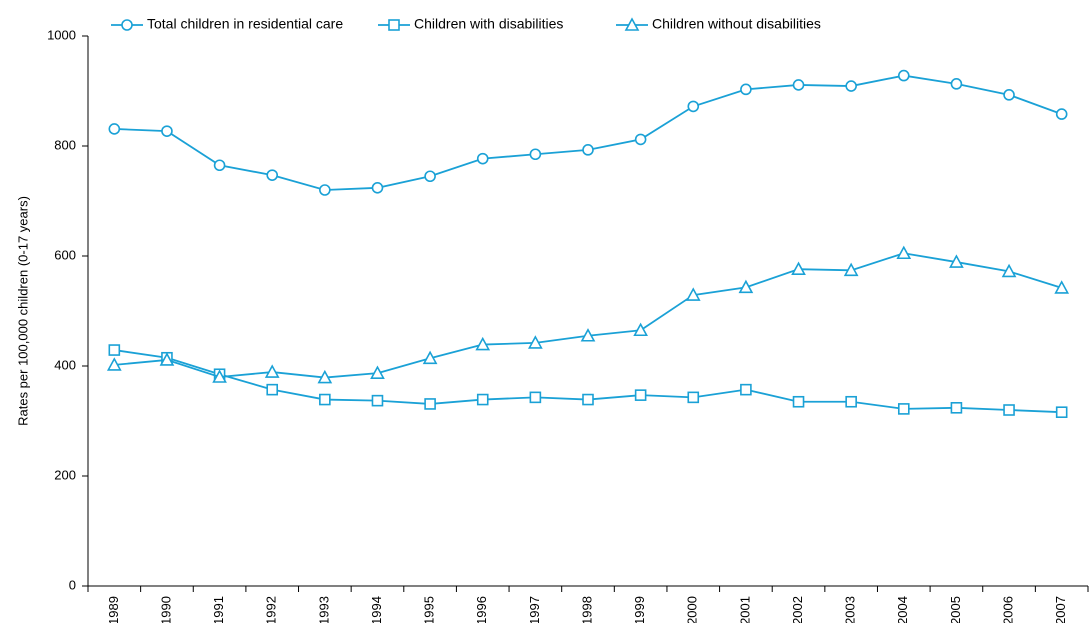 Image resolution: width=1089 pixels, height=623 pixels. I want to click on x-tick-label: 2000, so click(692, 609).